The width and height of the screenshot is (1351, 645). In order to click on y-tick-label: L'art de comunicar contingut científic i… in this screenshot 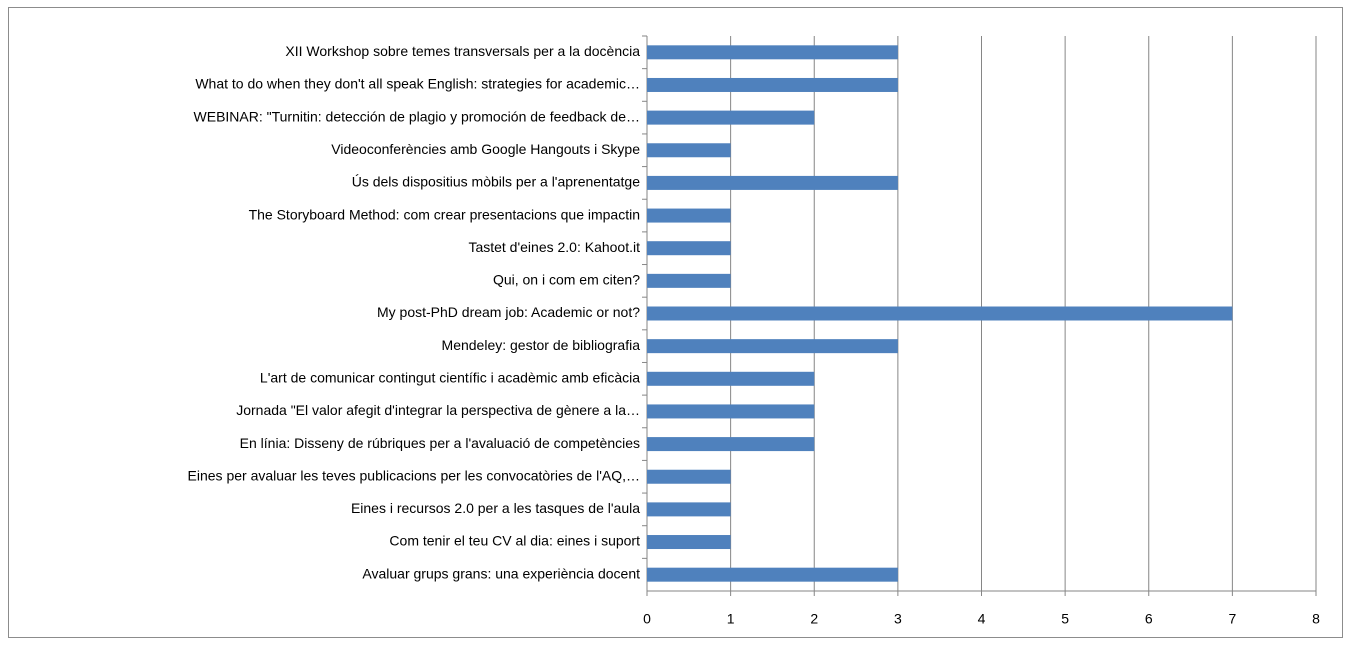, I will do `click(450, 377)`.